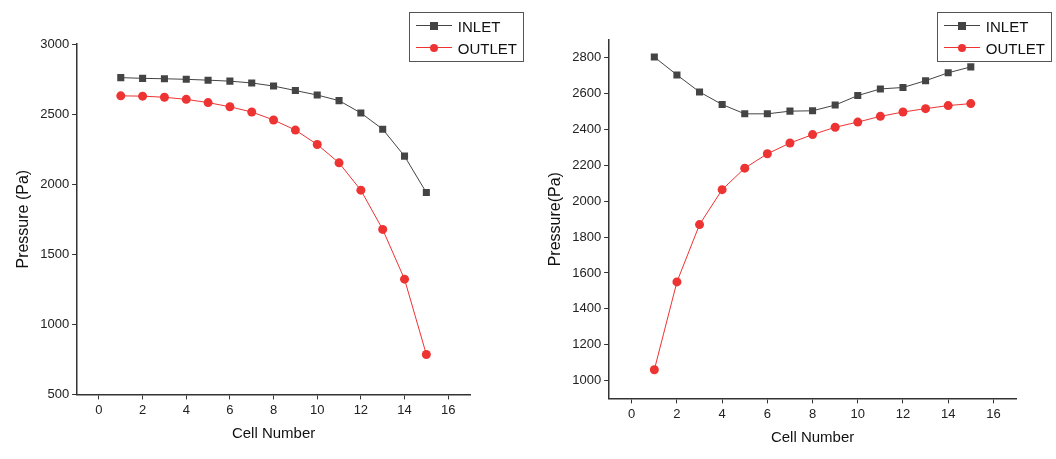 The width and height of the screenshot is (1056, 459). Describe the element at coordinates (55, 183) in the screenshot. I see `y-tick-label: 2000` at that location.